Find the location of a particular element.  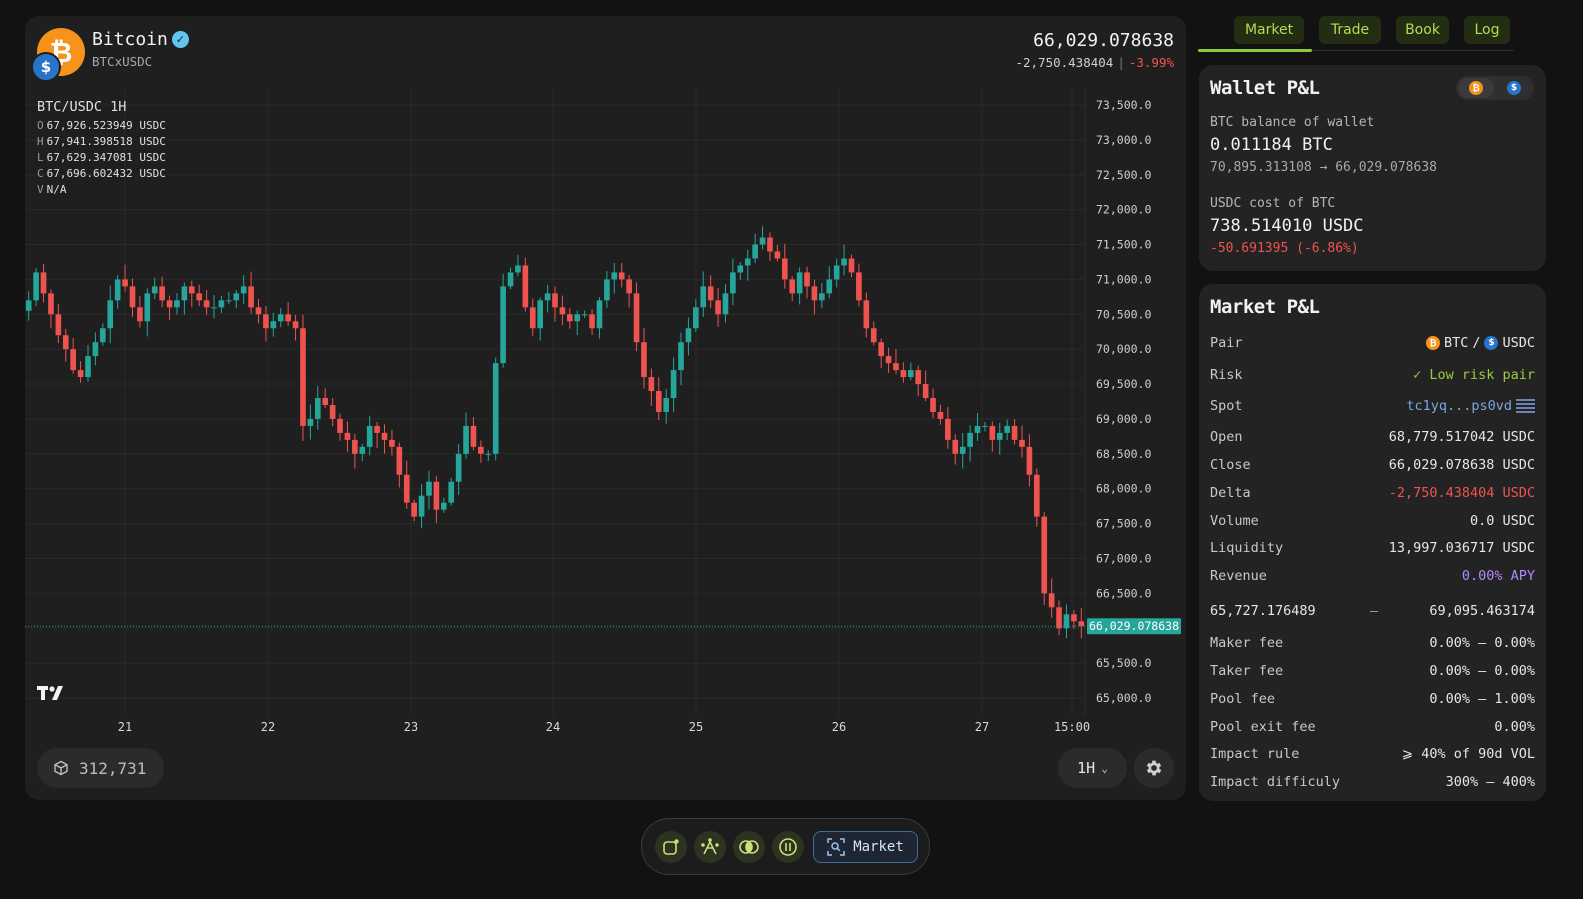

search-scan-icon is located at coordinates (836, 847).